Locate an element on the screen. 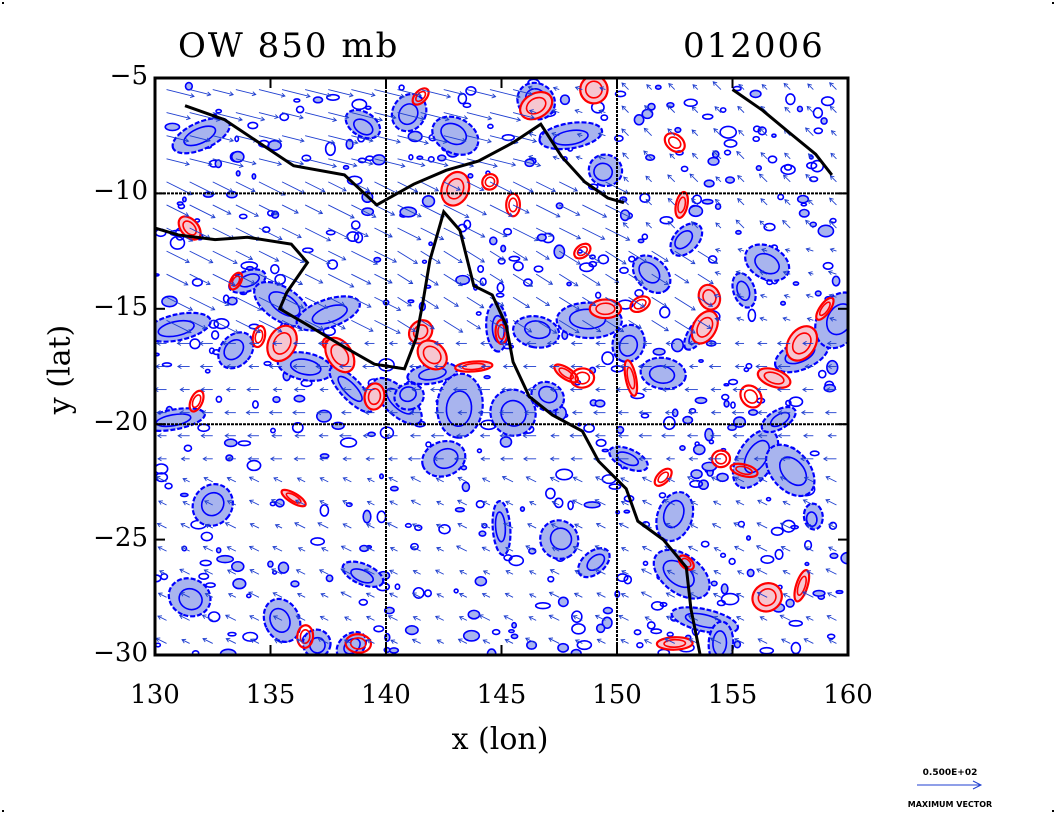 The image size is (1056, 814). negative-vorticity-area is located at coordinates (236, 350).